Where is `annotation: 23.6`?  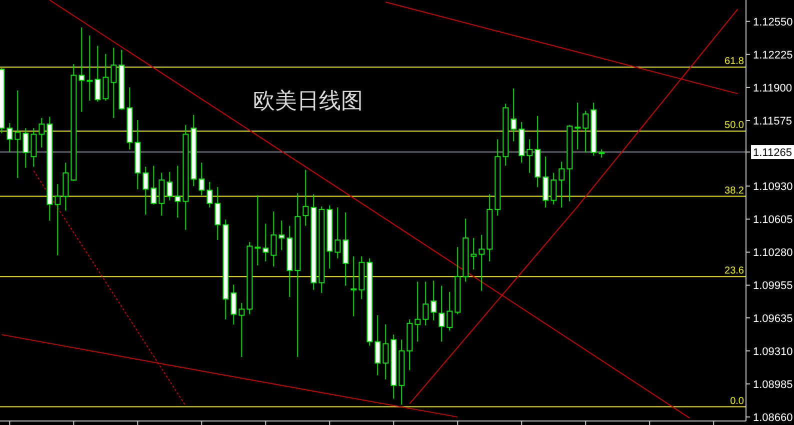 annotation: 23.6 is located at coordinates (734, 271).